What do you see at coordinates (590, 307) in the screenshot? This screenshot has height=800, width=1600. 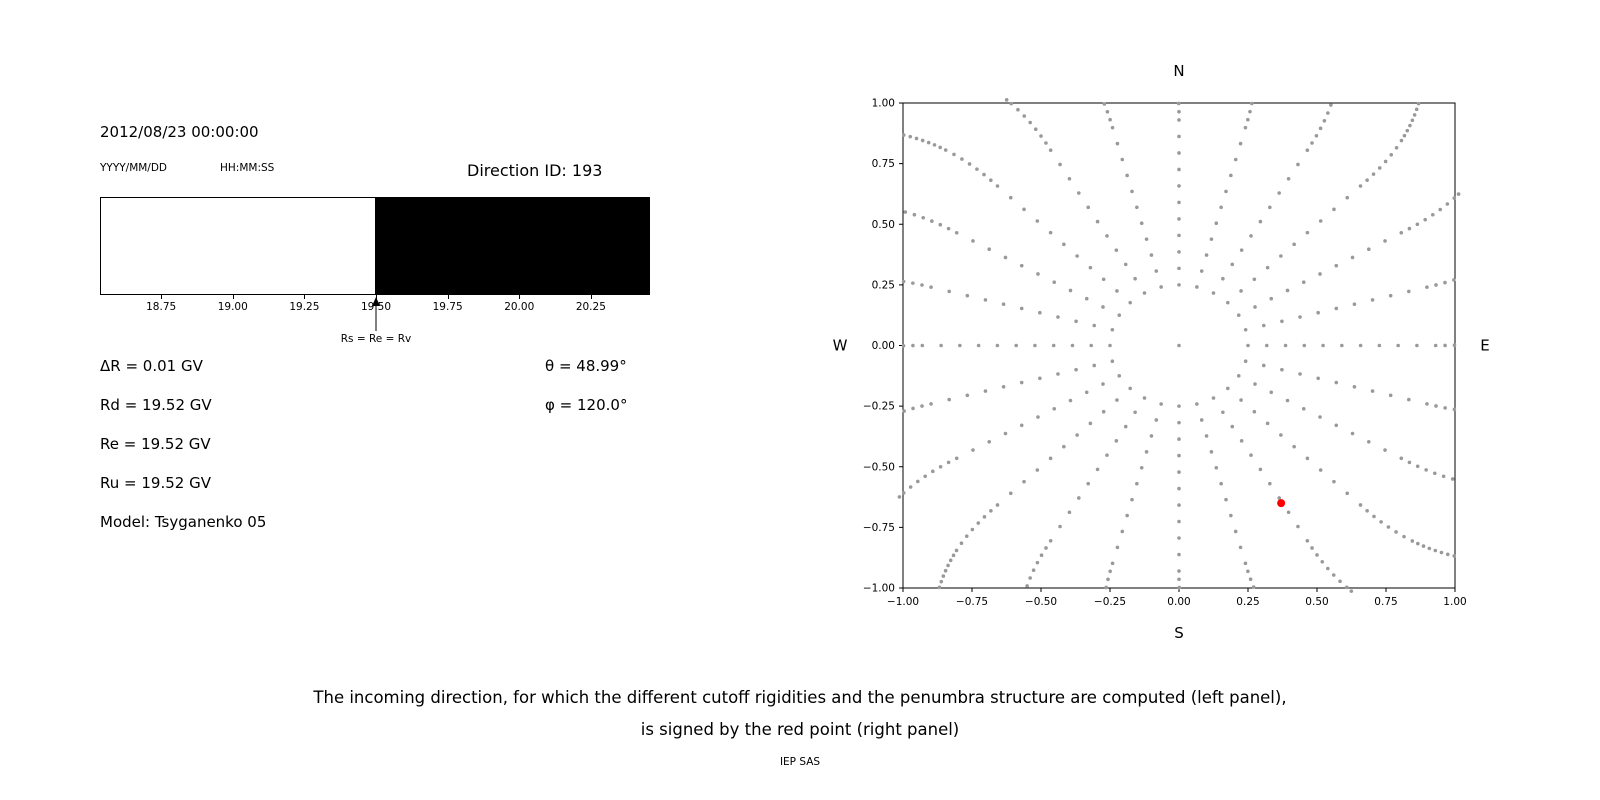 I see `x-tick-label: 20.25` at bounding box center [590, 307].